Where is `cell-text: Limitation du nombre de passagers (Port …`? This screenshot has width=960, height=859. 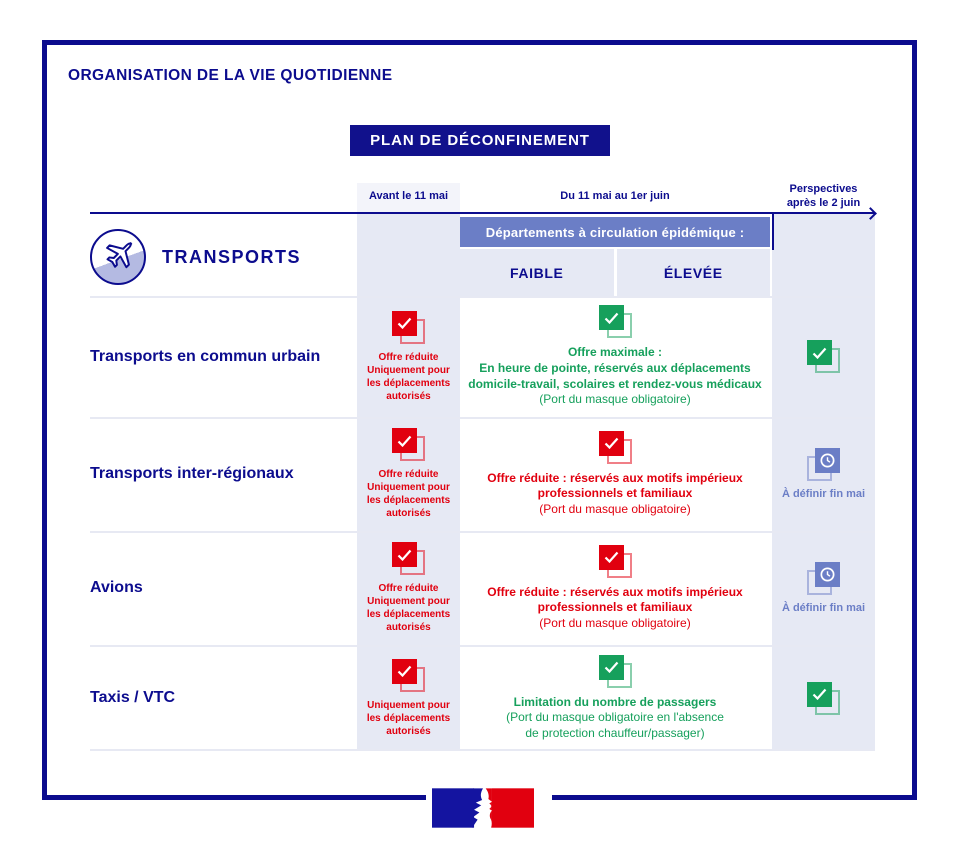
cell-text: Limitation du nombre de passagers (Port … is located at coordinates (615, 717).